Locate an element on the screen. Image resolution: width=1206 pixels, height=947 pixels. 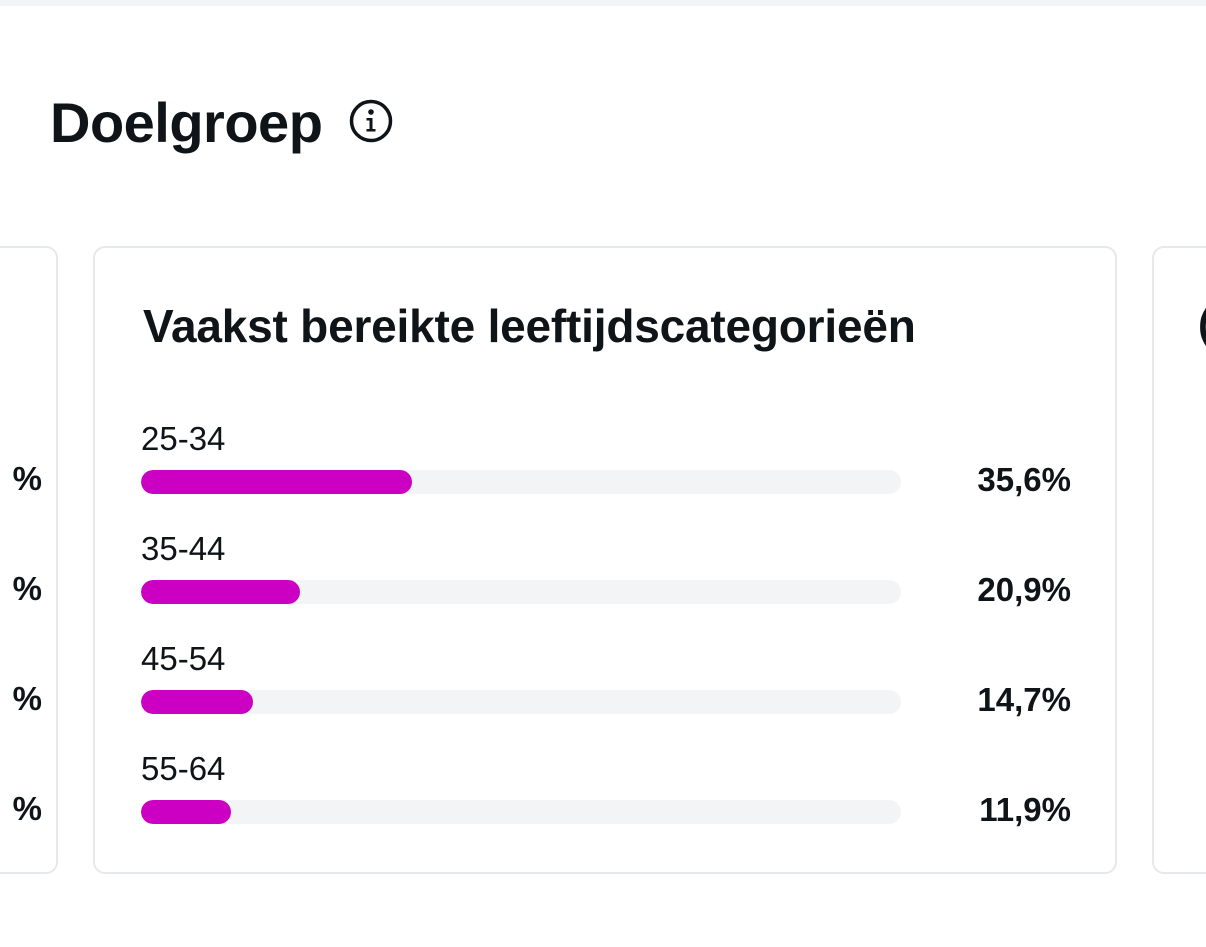
age-label: 25-34 is located at coordinates (183, 438).